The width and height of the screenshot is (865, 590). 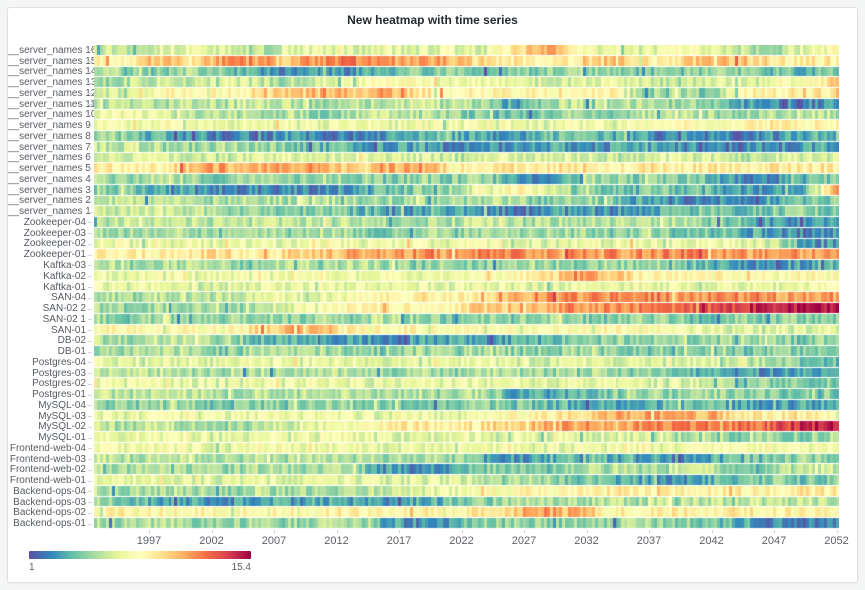 I want to click on y-axis-label: Kaftka-01, so click(x=64, y=287).